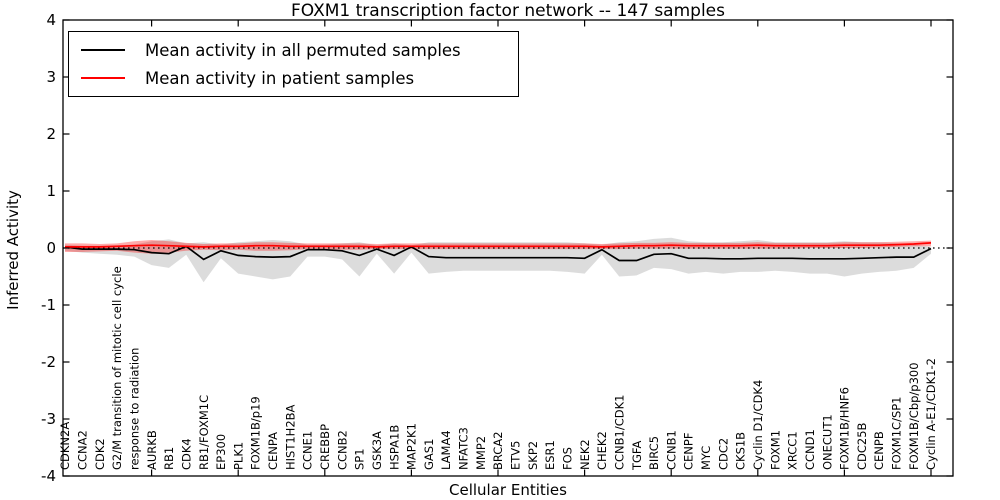 Image resolution: width=1000 pixels, height=500 pixels. I want to click on x-tick-label: CCNB1/CDK1, so click(619, 433).